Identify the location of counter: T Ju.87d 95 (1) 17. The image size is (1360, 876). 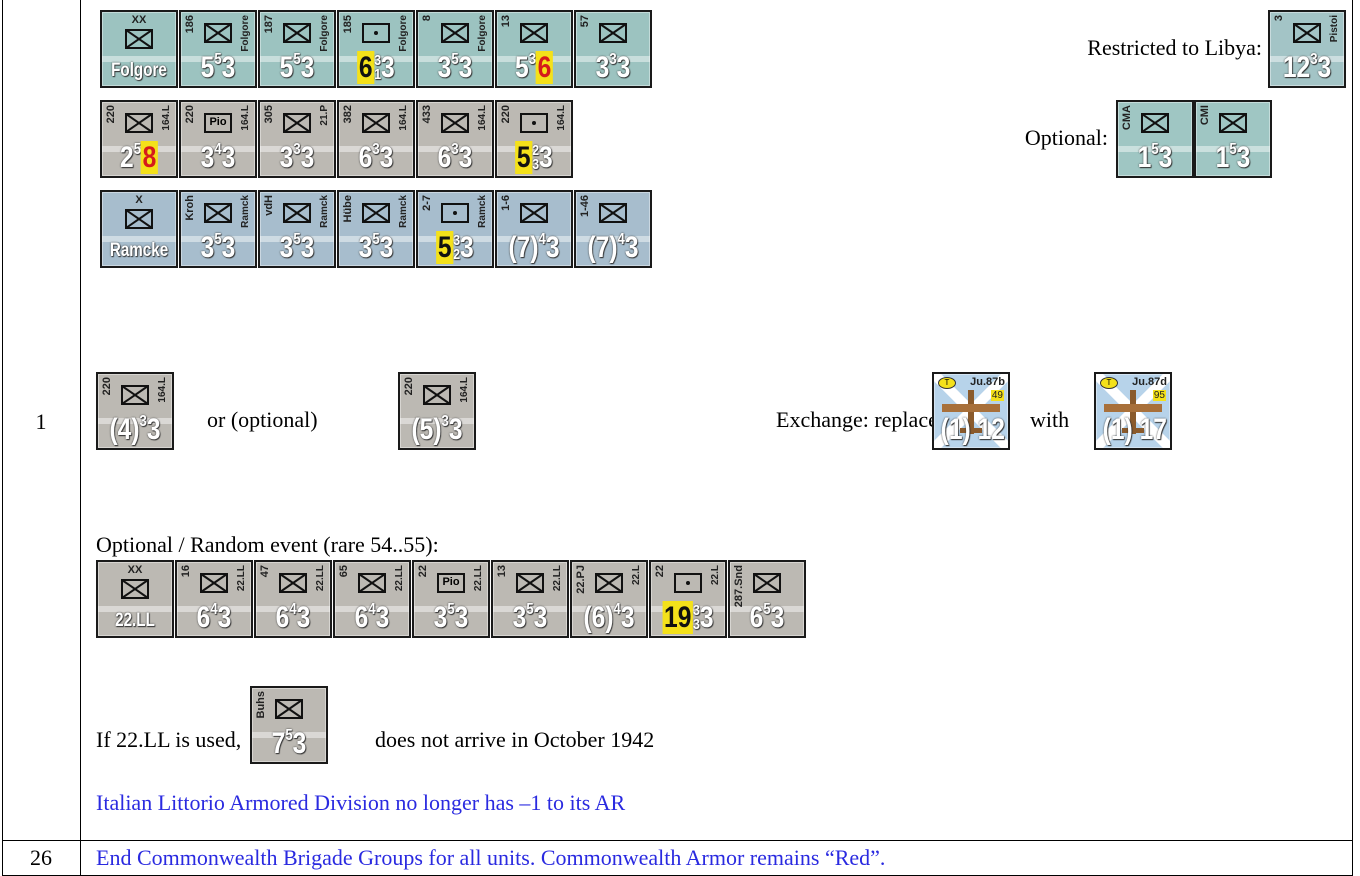
(1133, 411).